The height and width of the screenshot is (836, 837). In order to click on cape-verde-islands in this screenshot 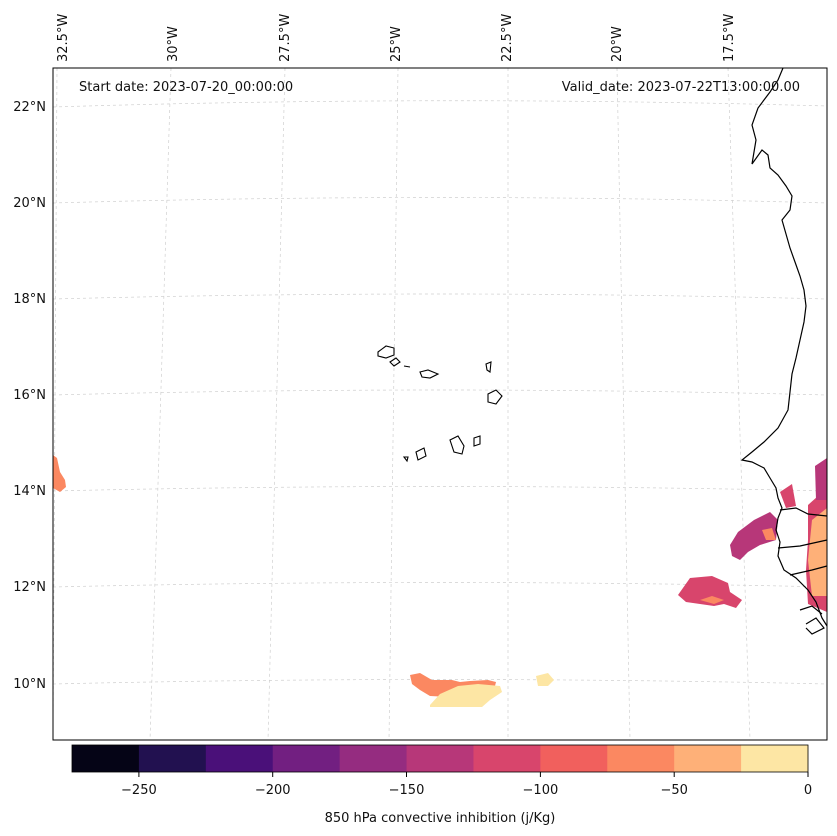, I will do `click(440, 404)`.